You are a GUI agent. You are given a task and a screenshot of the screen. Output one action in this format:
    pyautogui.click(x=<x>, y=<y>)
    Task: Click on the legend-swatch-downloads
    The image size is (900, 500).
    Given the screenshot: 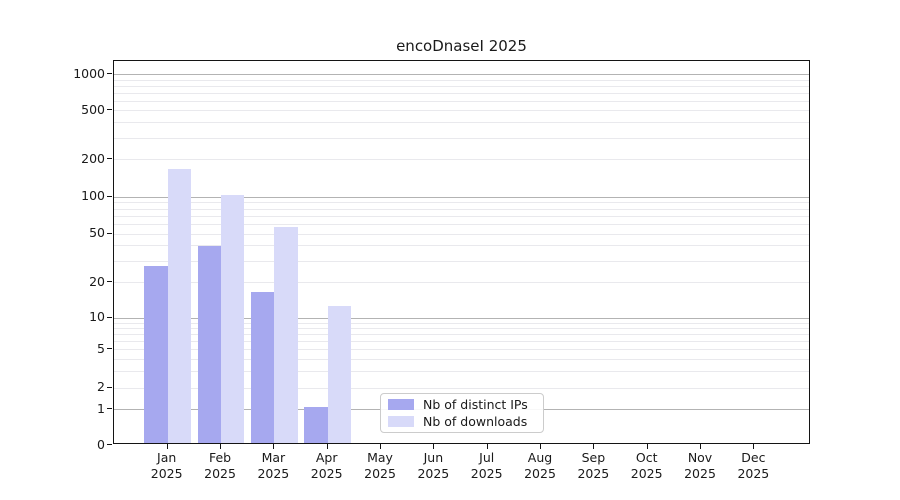 What is the action you would take?
    pyautogui.click(x=401, y=421)
    